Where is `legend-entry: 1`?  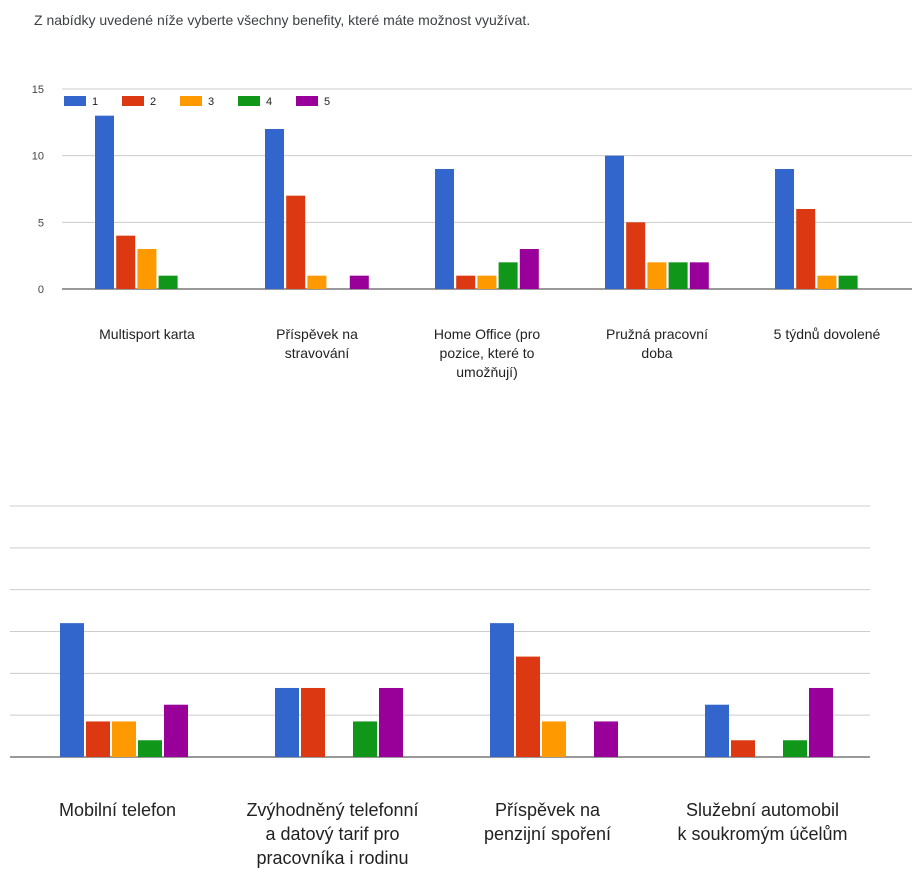
legend-entry: 1 is located at coordinates (95, 102).